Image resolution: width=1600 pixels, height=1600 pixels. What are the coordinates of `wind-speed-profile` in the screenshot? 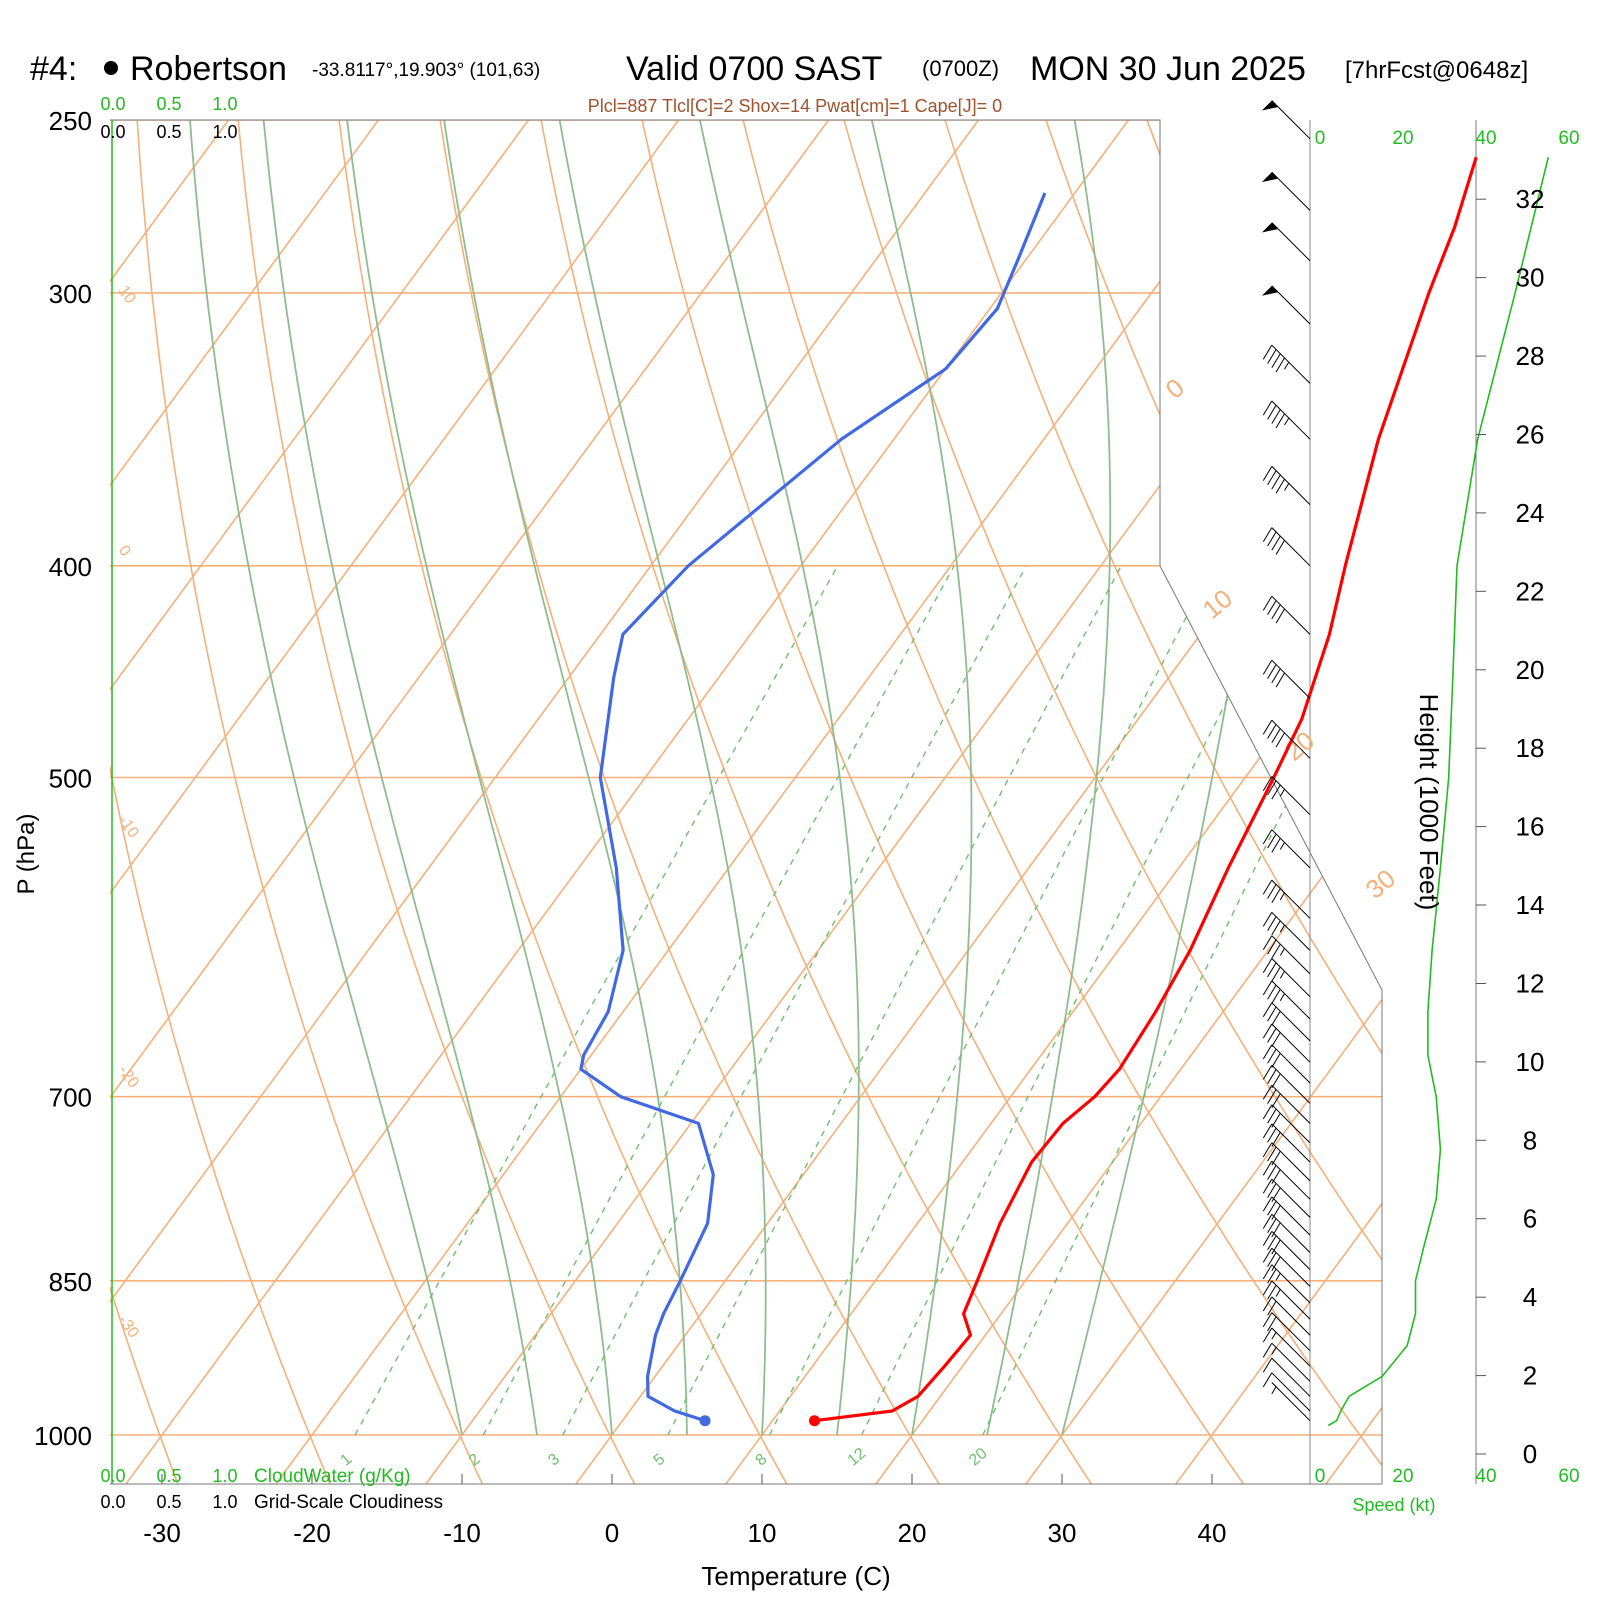 It's located at (1438, 792).